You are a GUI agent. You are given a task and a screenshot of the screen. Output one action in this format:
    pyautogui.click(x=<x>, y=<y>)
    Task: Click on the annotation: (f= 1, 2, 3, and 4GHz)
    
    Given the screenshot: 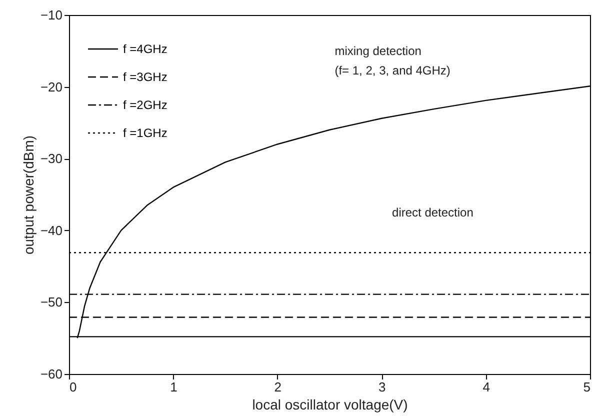 What is the action you would take?
    pyautogui.click(x=392, y=71)
    